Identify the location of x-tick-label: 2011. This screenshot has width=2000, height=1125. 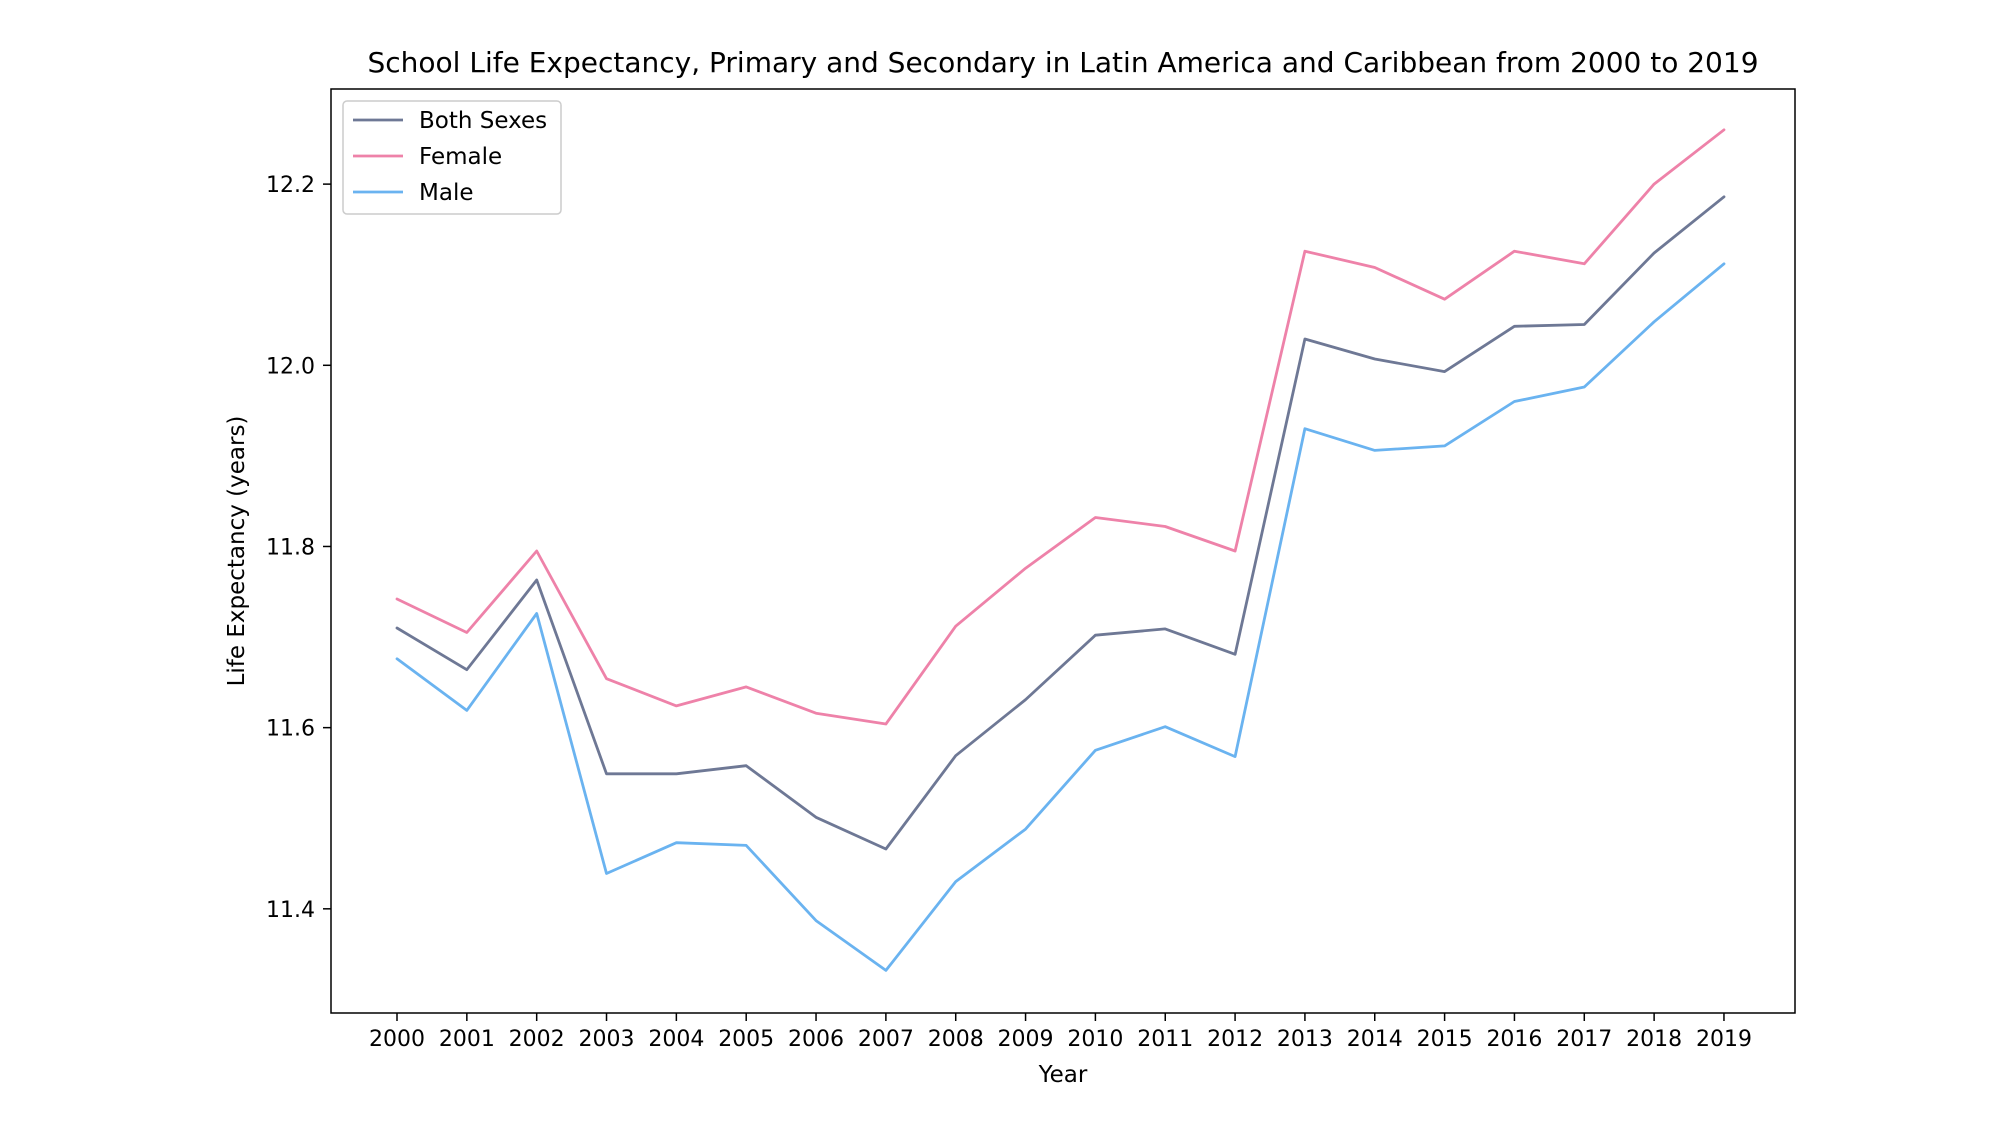
(1165, 1039).